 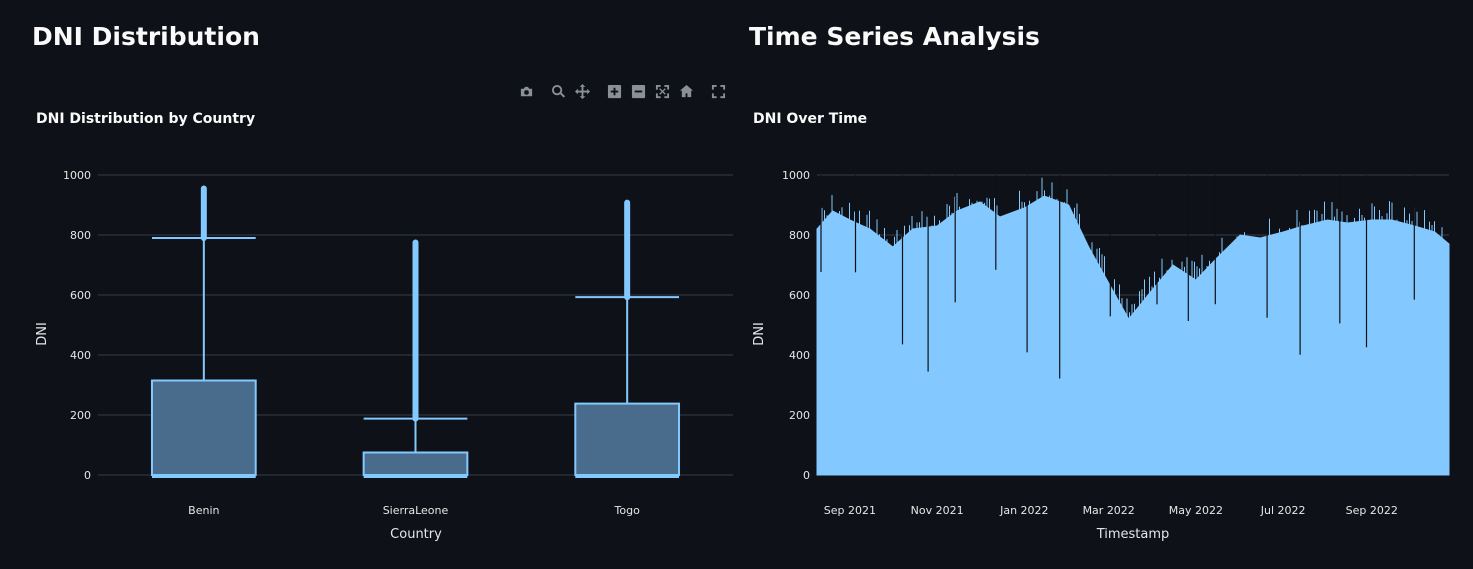 What do you see at coordinates (203, 510) in the screenshot?
I see `x-tick-benin: Benin` at bounding box center [203, 510].